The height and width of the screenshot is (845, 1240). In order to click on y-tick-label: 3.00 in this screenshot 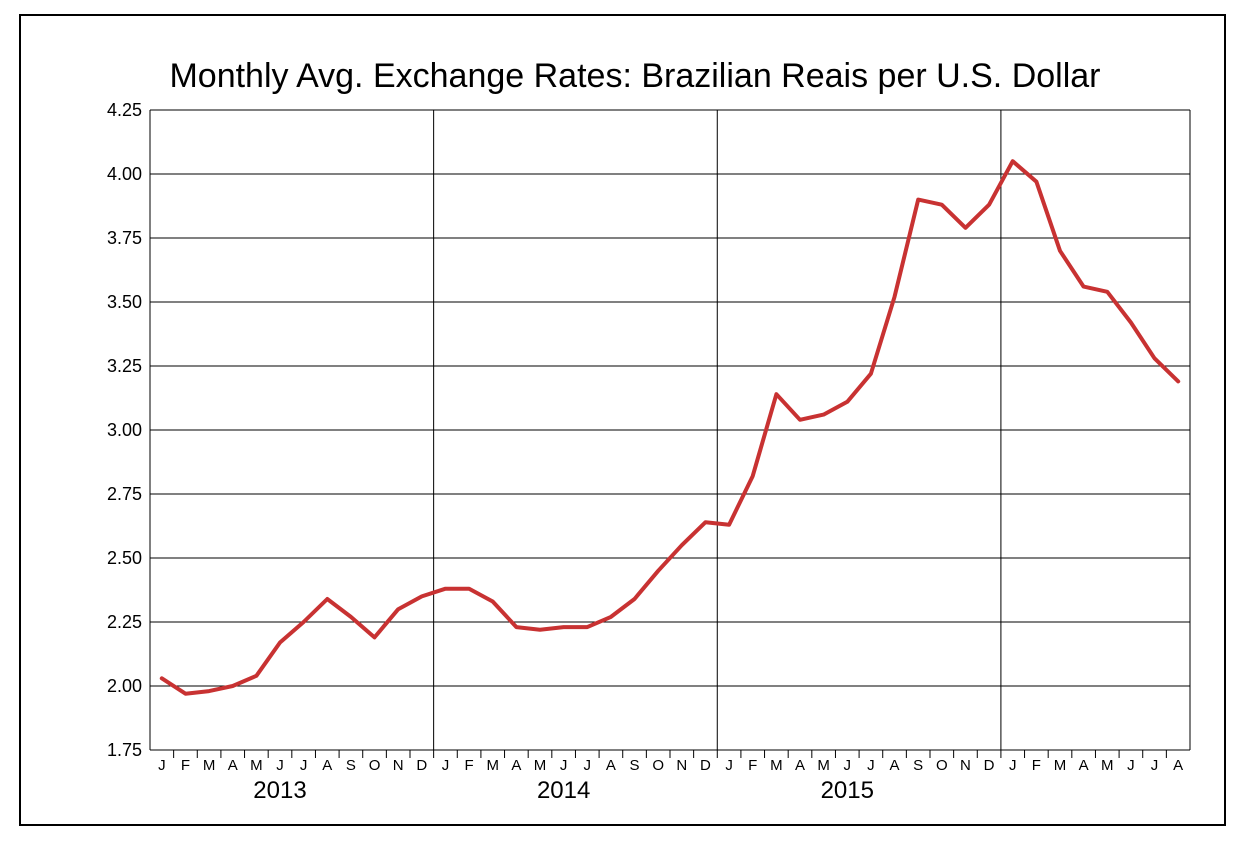, I will do `click(124, 430)`.